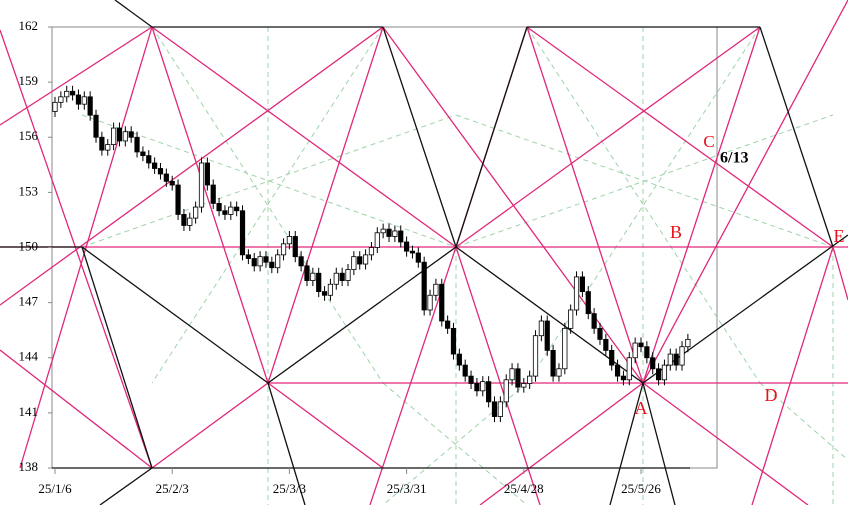 This screenshot has width=848, height=505. I want to click on x-tick-label: 25/3/31, so click(407, 488).